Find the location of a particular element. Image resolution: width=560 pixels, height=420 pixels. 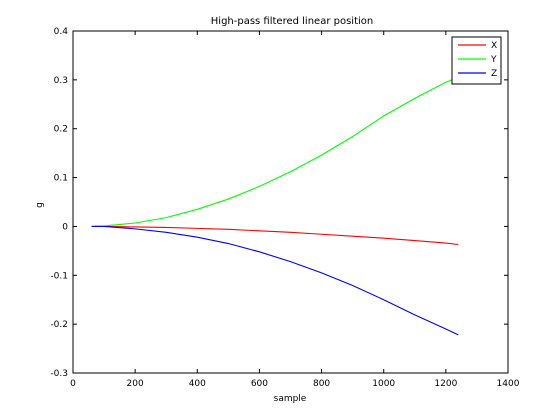

y-tick-label: 0.4 is located at coordinates (61, 32).